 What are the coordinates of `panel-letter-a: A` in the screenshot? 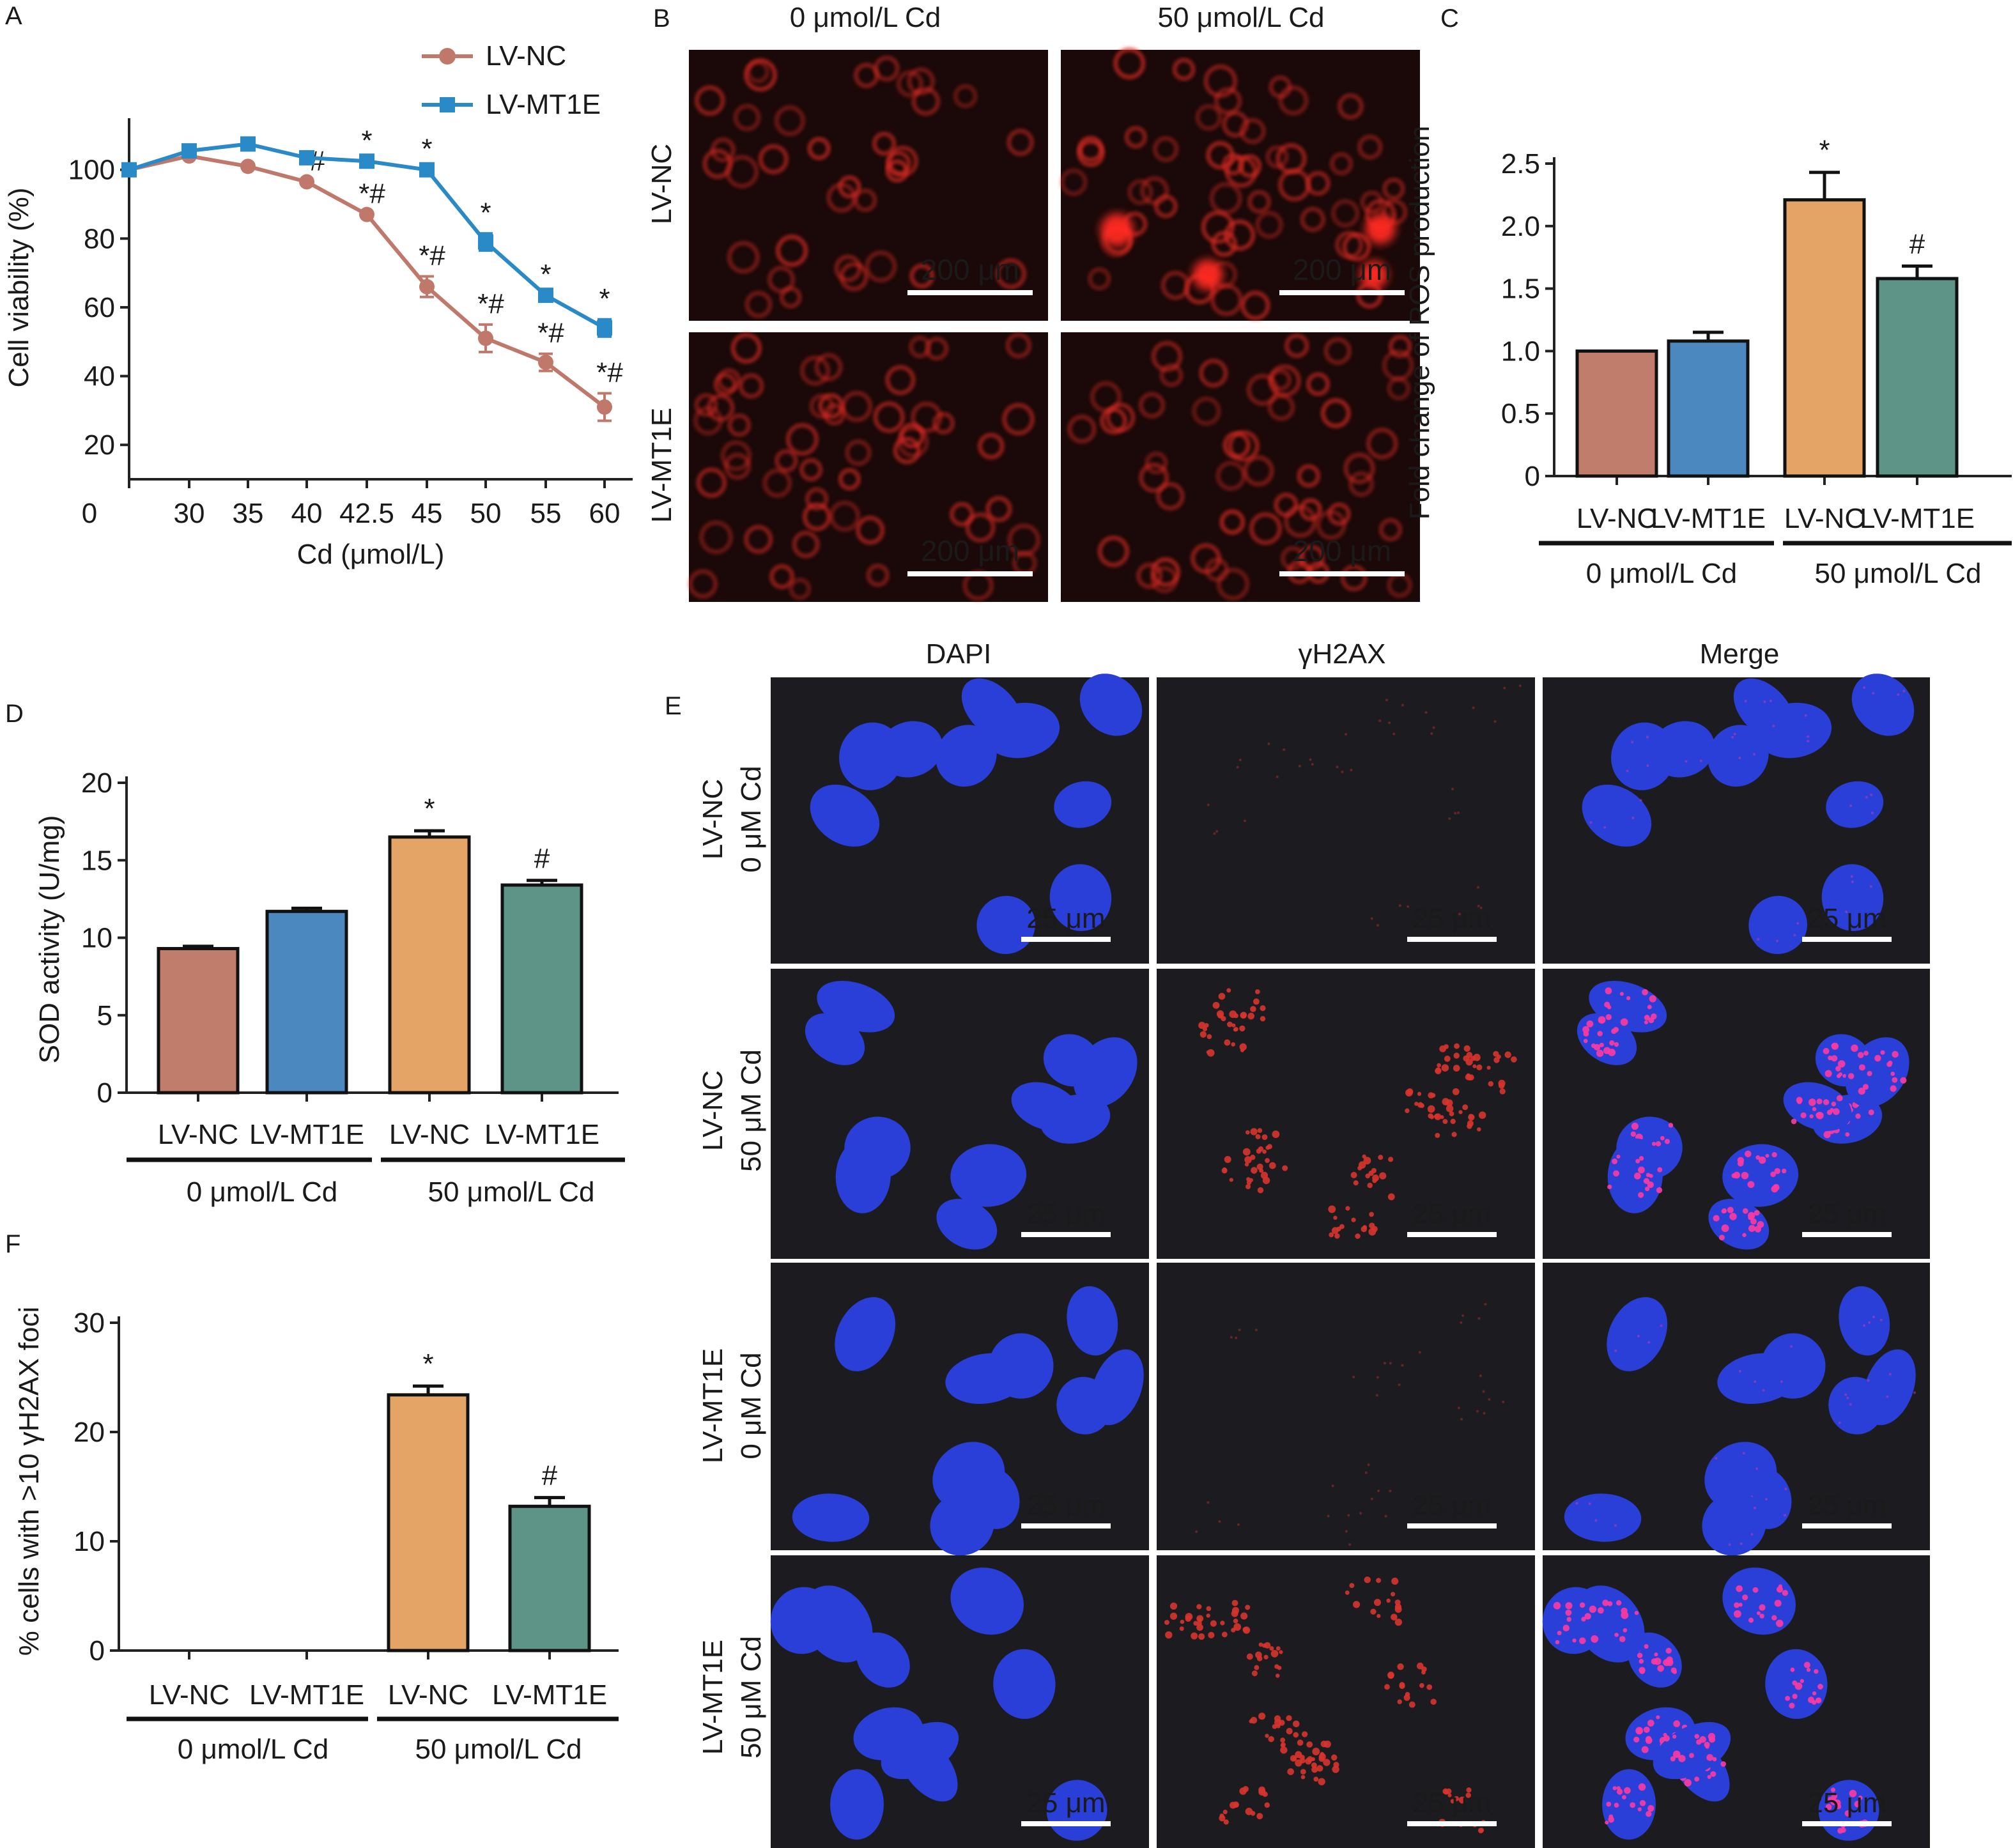 It's located at (13, 16).